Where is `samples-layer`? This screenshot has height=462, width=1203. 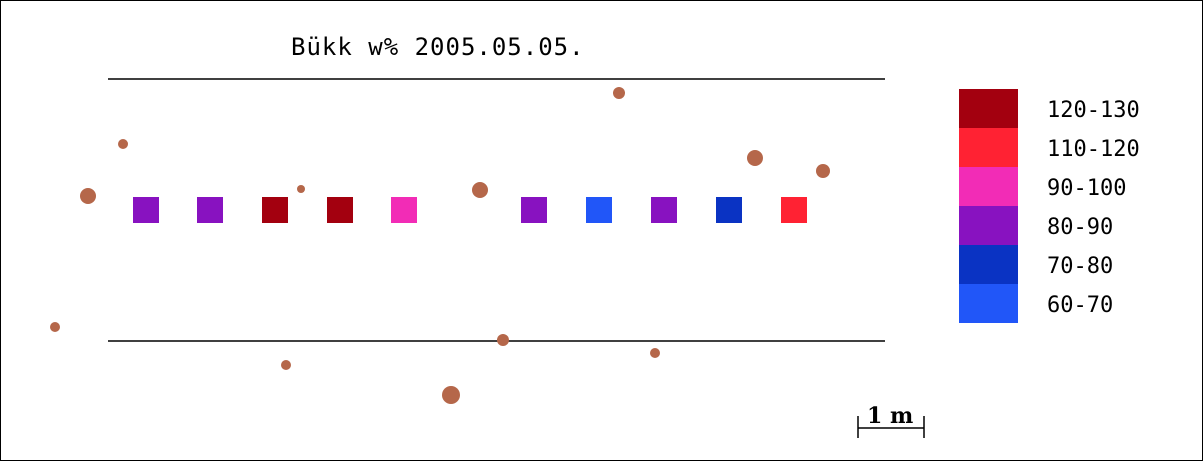 samples-layer is located at coordinates (470, 210).